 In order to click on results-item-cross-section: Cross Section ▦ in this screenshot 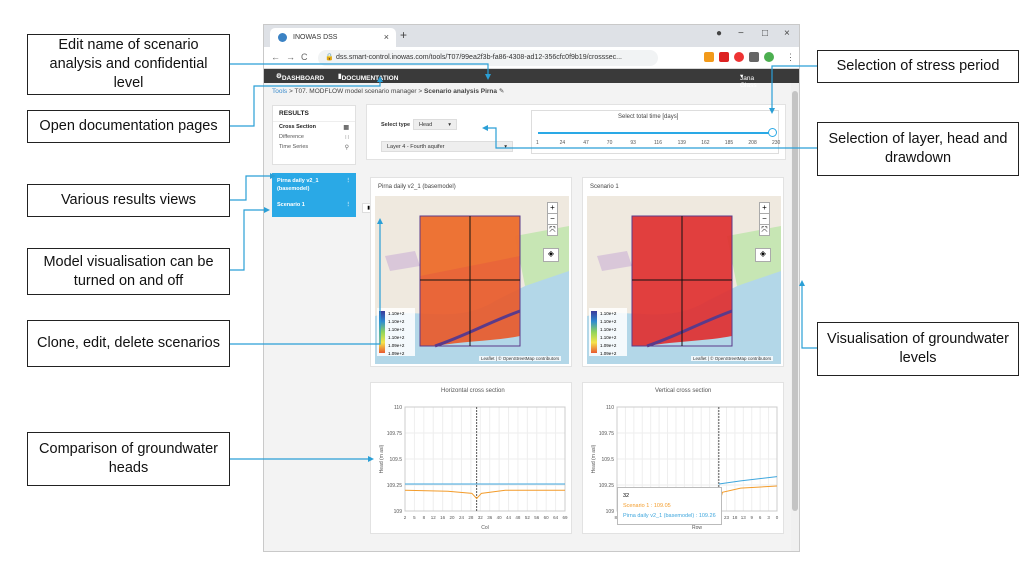, I will do `click(314, 127)`.